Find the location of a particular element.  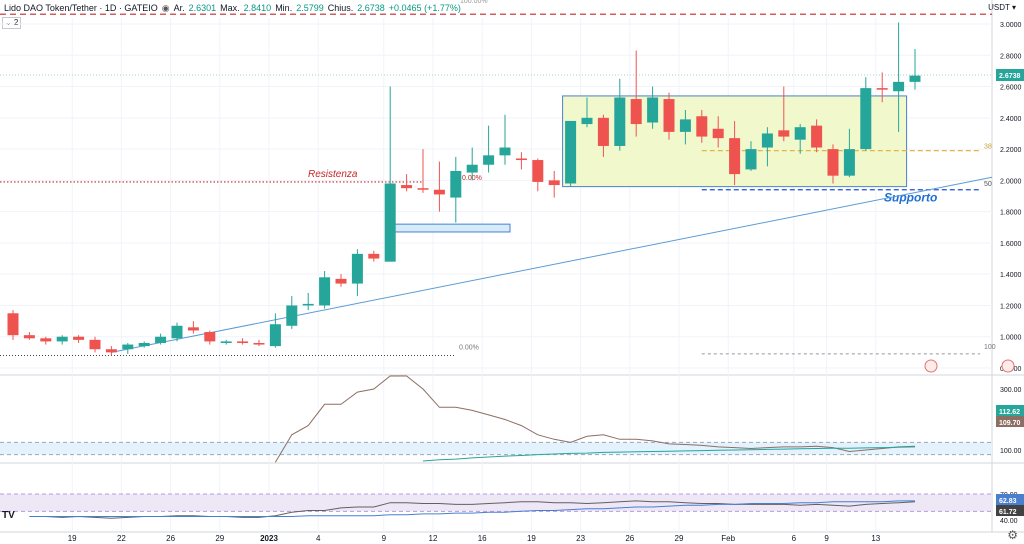

x-tick-label: 22 is located at coordinates (121, 538).